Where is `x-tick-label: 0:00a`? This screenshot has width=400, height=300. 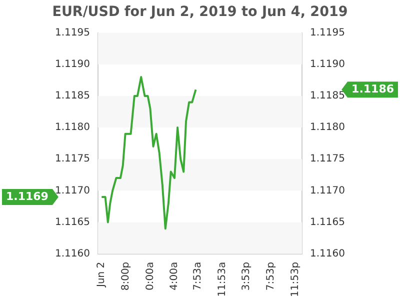 x-tick-label: 0:00a is located at coordinates (150, 276).